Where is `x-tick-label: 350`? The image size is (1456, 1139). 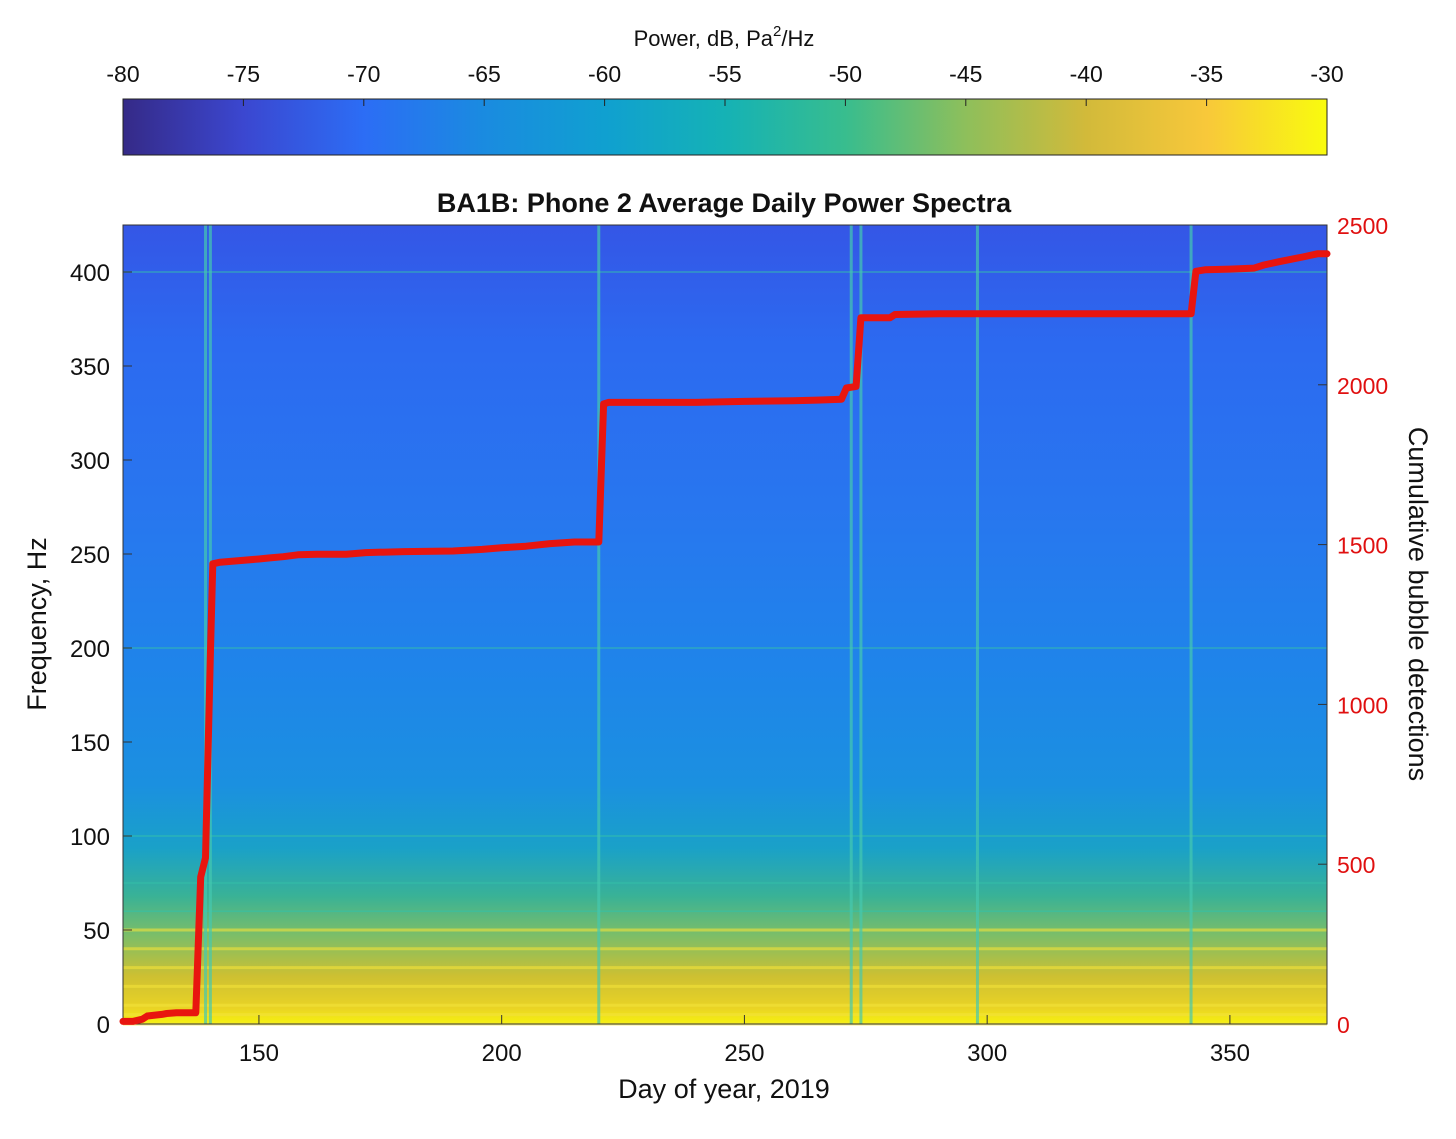 x-tick-label: 350 is located at coordinates (1230, 1053).